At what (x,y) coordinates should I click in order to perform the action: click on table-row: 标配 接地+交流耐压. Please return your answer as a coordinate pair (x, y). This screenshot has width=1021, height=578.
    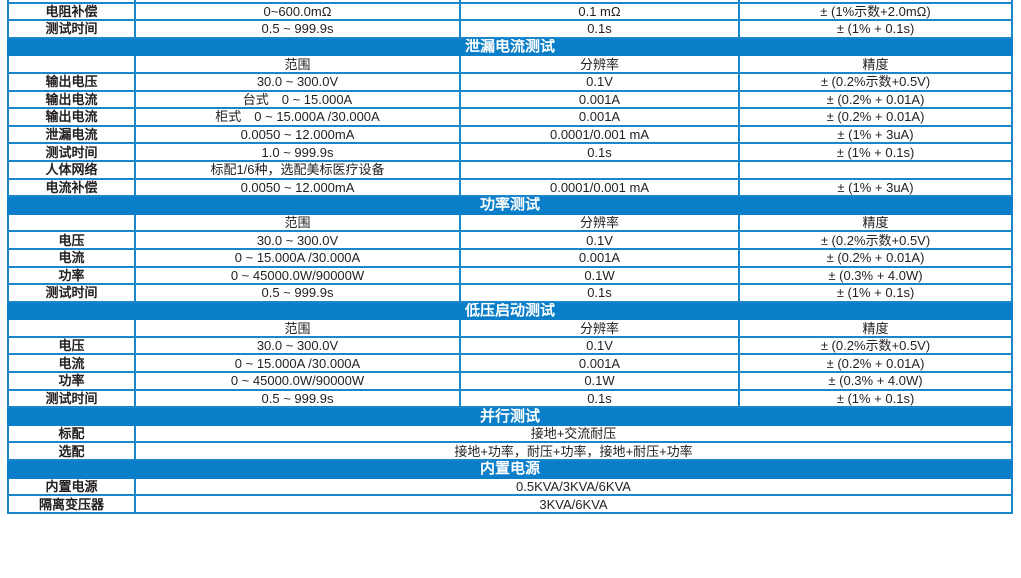
    Looking at the image, I should click on (510, 433).